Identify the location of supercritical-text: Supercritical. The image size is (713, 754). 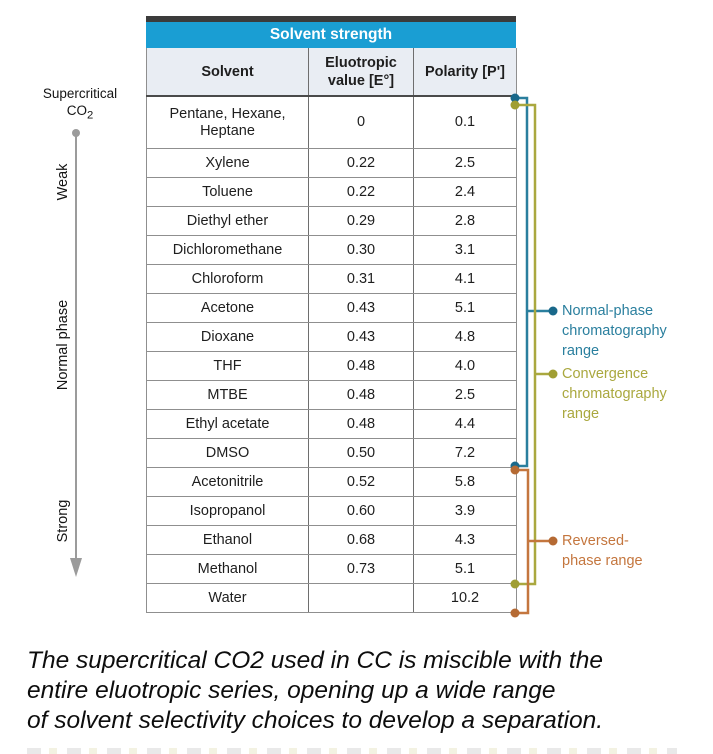
(80, 93).